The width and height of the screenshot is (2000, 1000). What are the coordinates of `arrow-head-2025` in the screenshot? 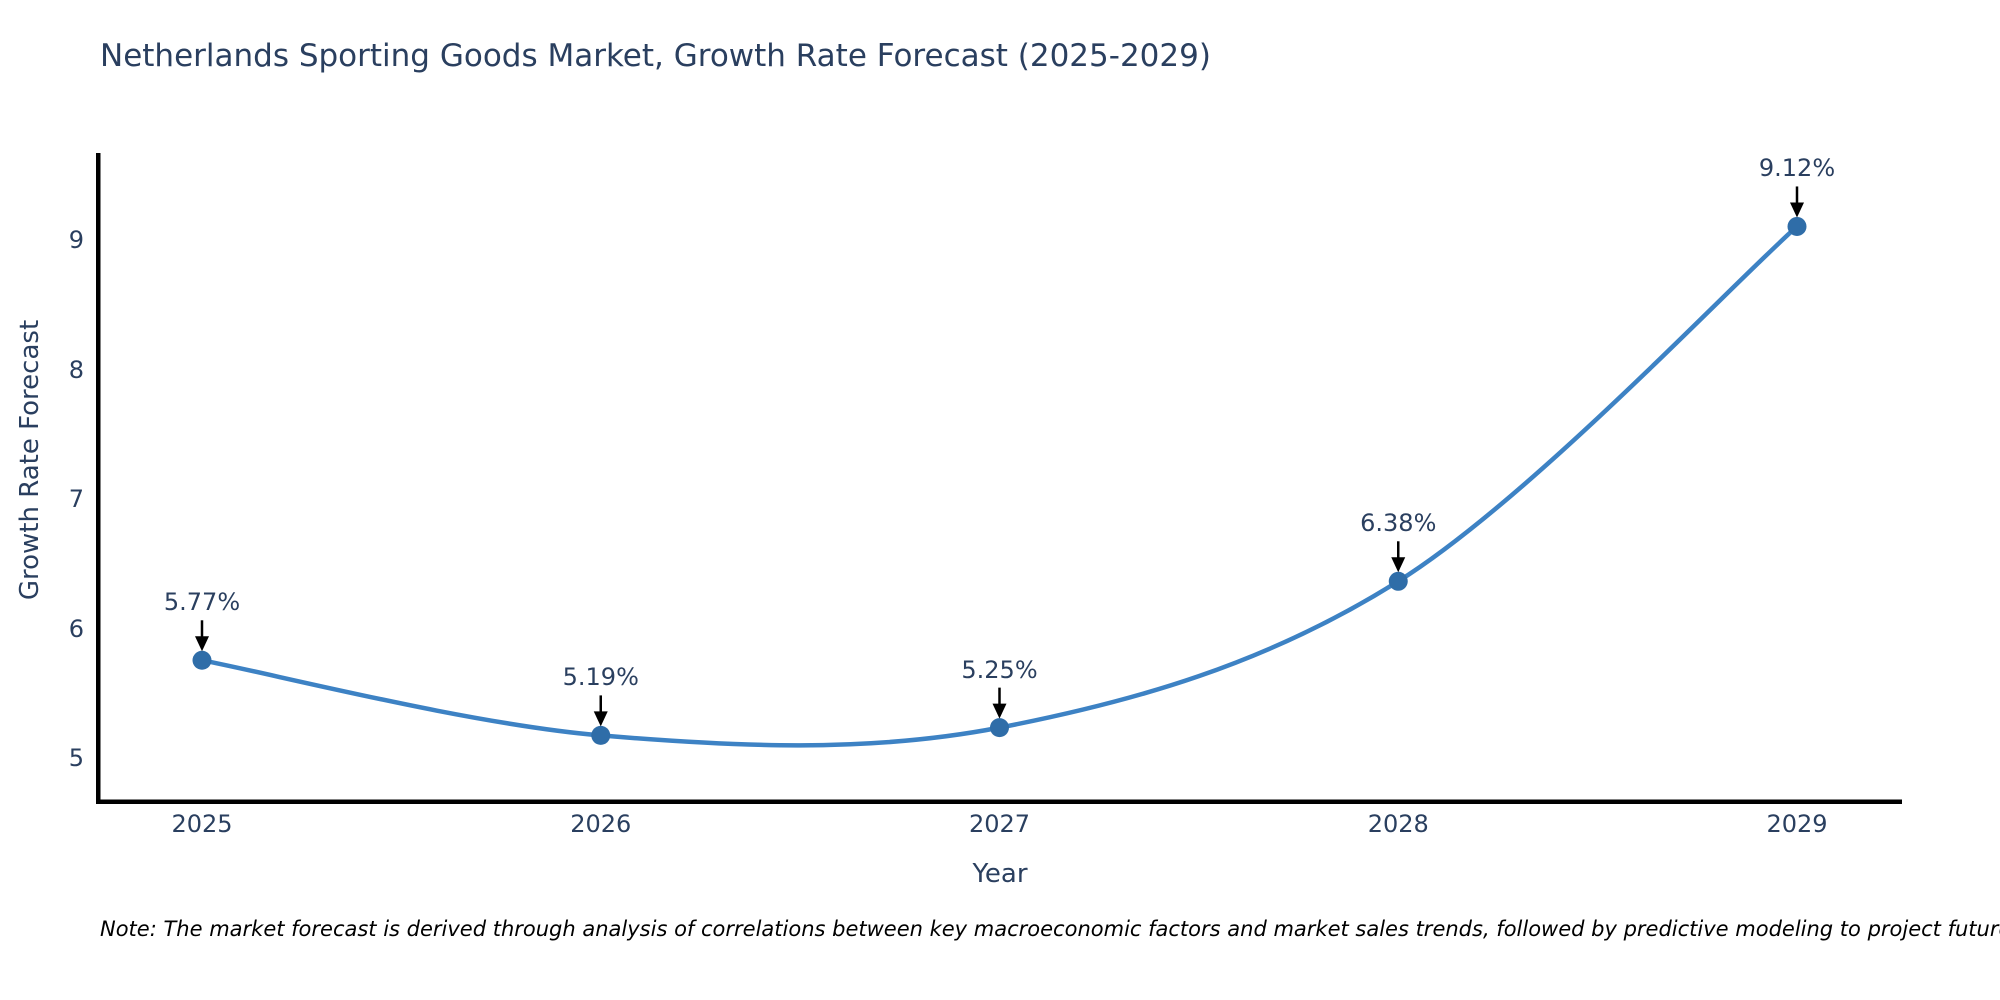 It's located at (202, 644).